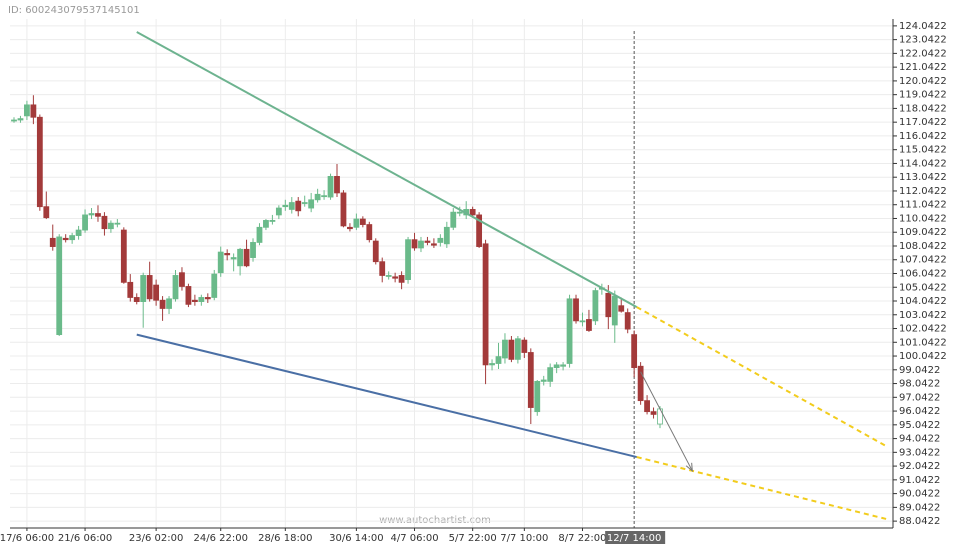 The width and height of the screenshot is (960, 550). What do you see at coordinates (919, 384) in the screenshot?
I see `y-tick-label: 98.0422` at bounding box center [919, 384].